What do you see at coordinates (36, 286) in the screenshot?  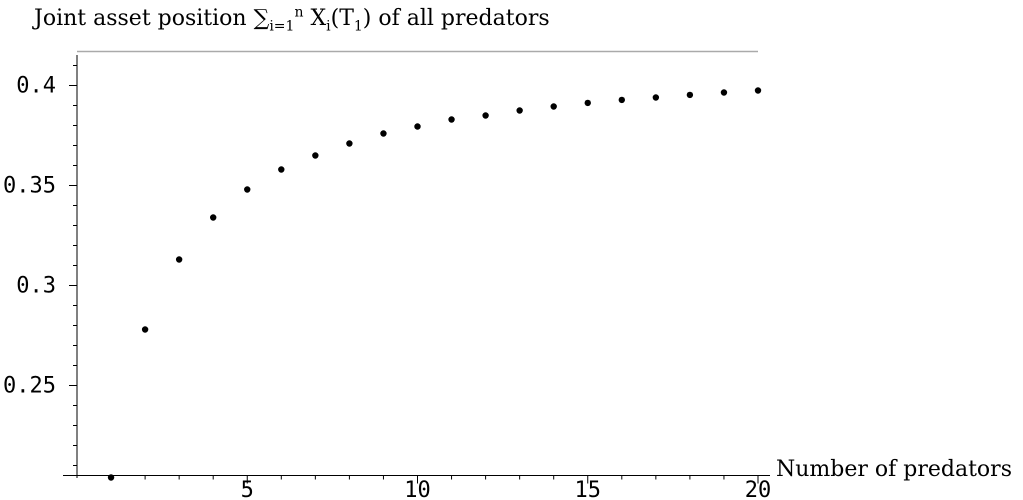 I see `y-tick-label: 0.3` at bounding box center [36, 286].